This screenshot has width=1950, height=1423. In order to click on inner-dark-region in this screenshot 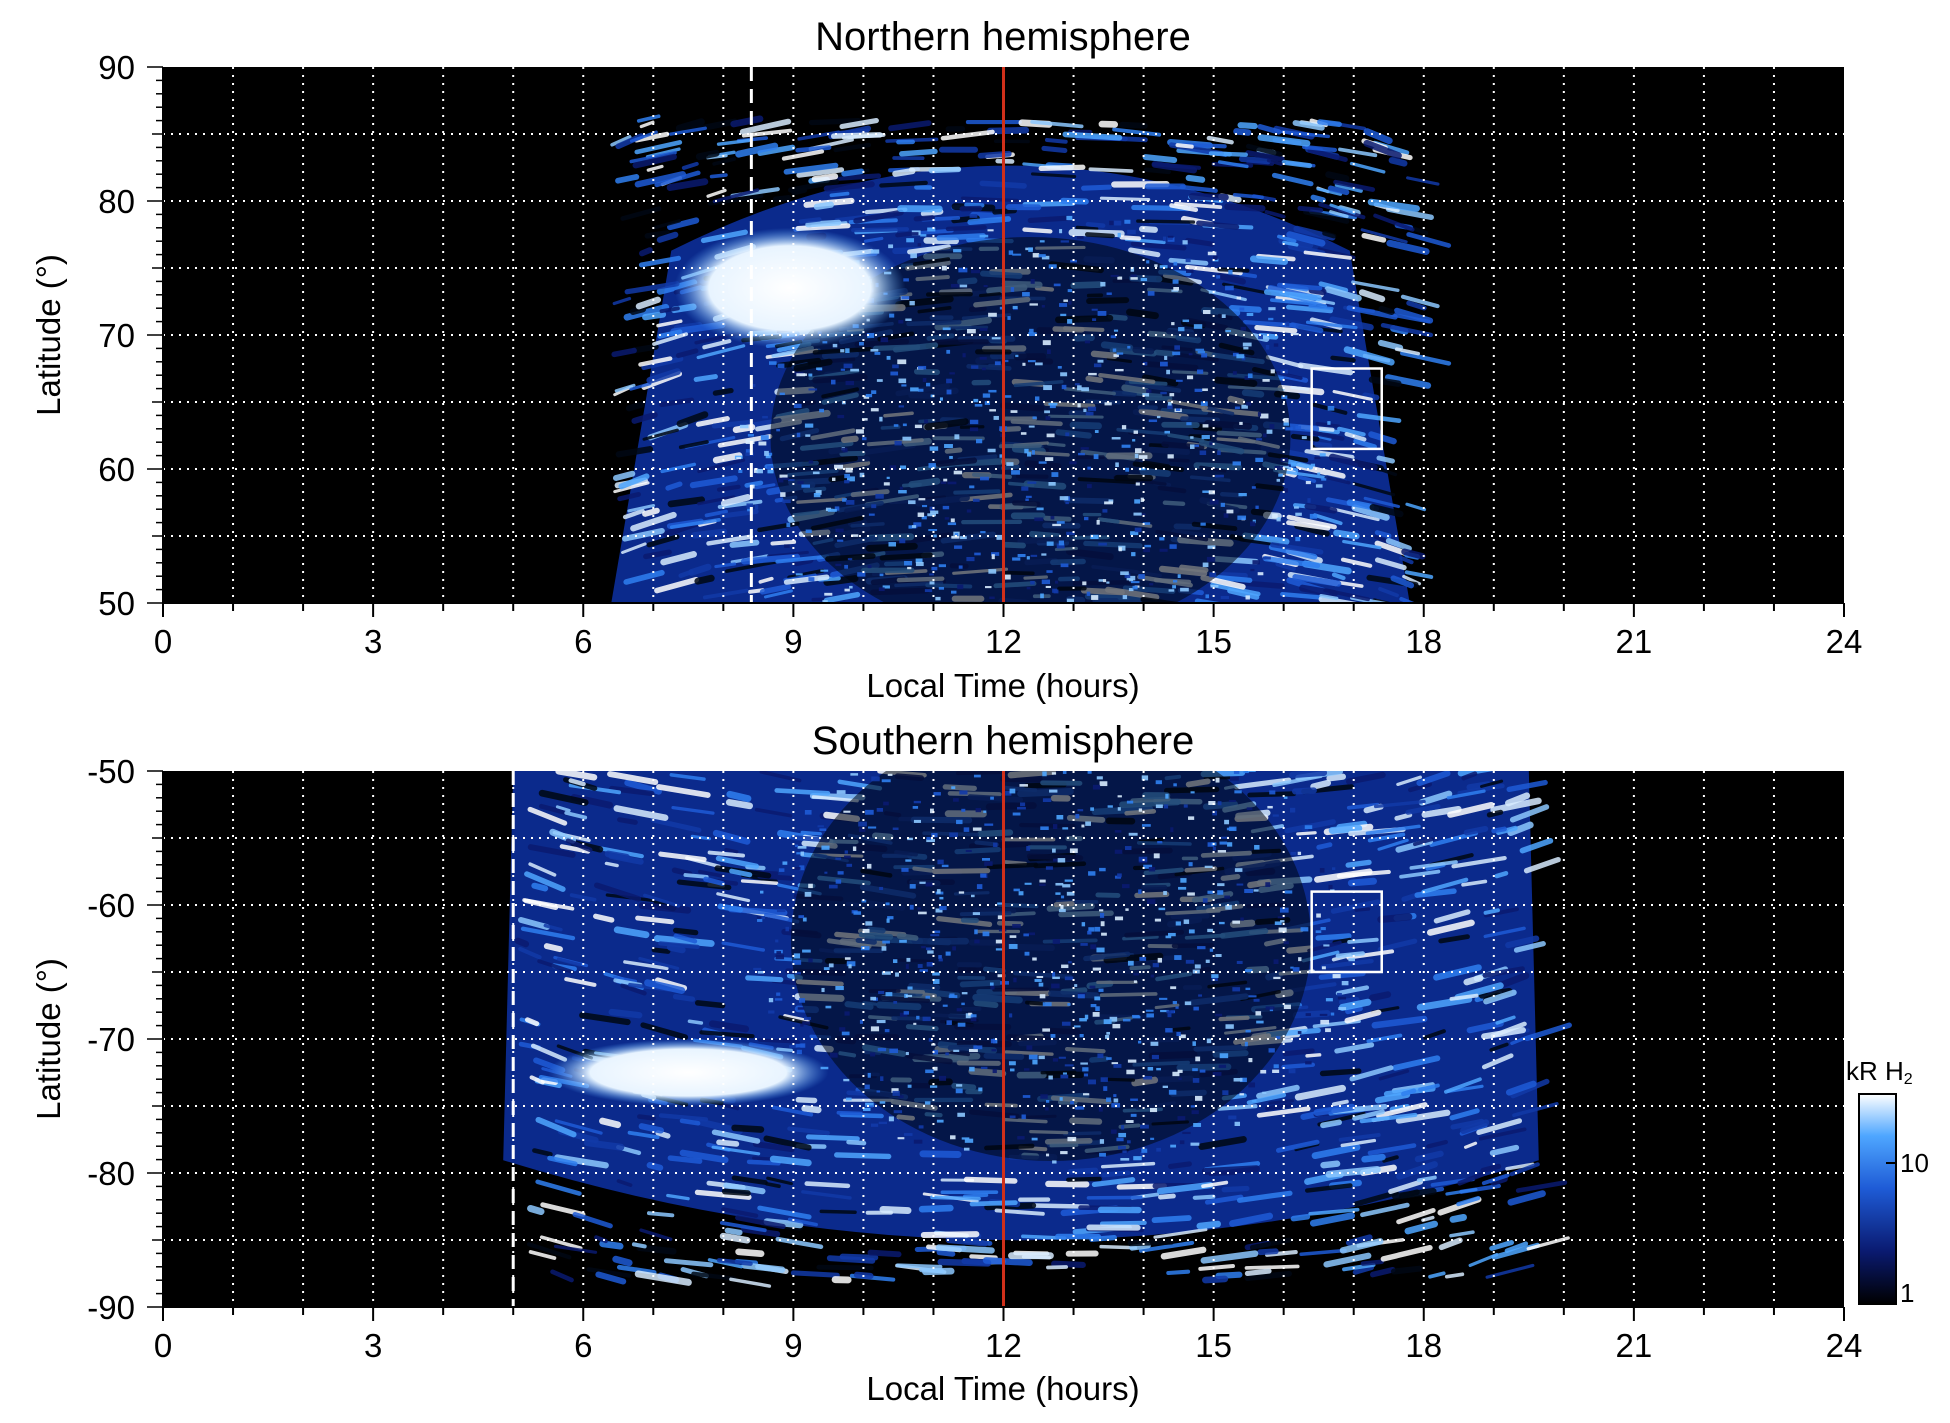, I will do `click(1051, 966)`.